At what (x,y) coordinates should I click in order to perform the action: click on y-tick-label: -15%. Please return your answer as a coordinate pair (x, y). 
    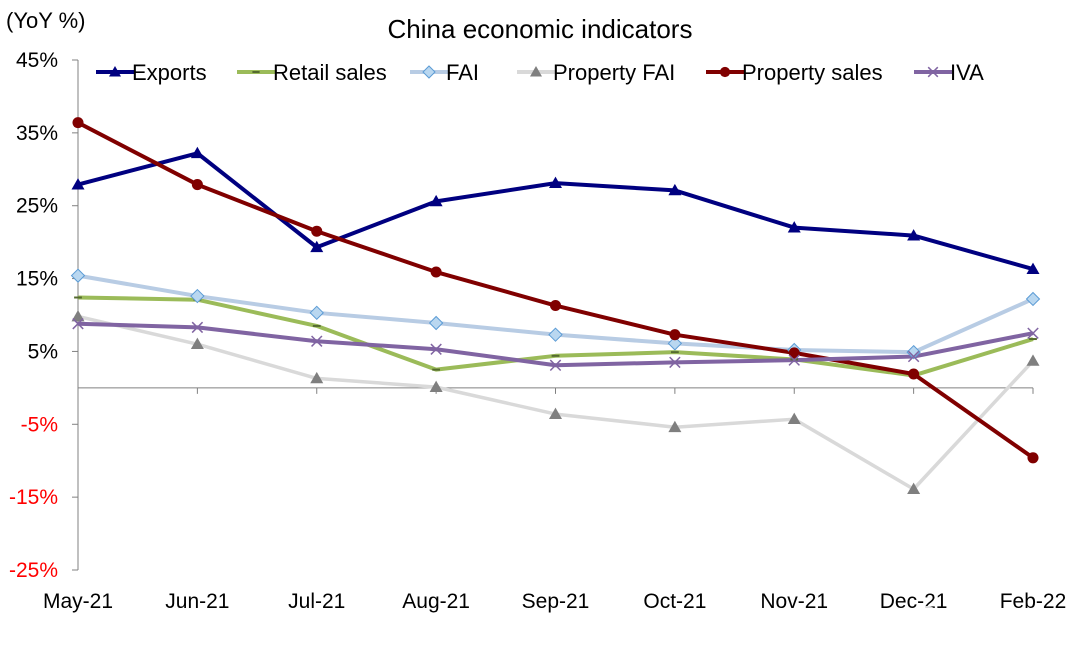
    Looking at the image, I should click on (33, 497).